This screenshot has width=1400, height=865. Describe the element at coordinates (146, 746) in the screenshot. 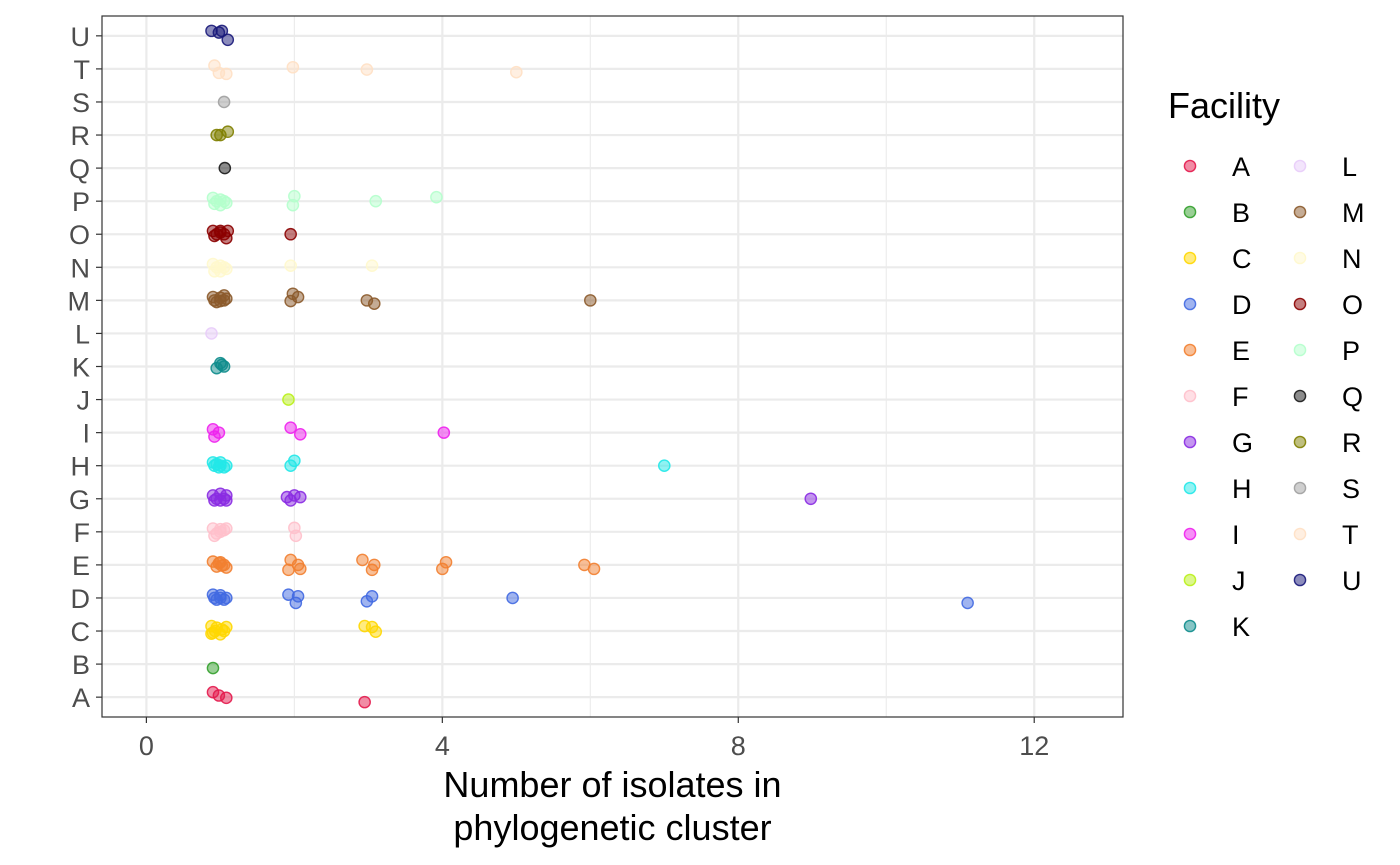

I see `x-tick-label: 0` at that location.